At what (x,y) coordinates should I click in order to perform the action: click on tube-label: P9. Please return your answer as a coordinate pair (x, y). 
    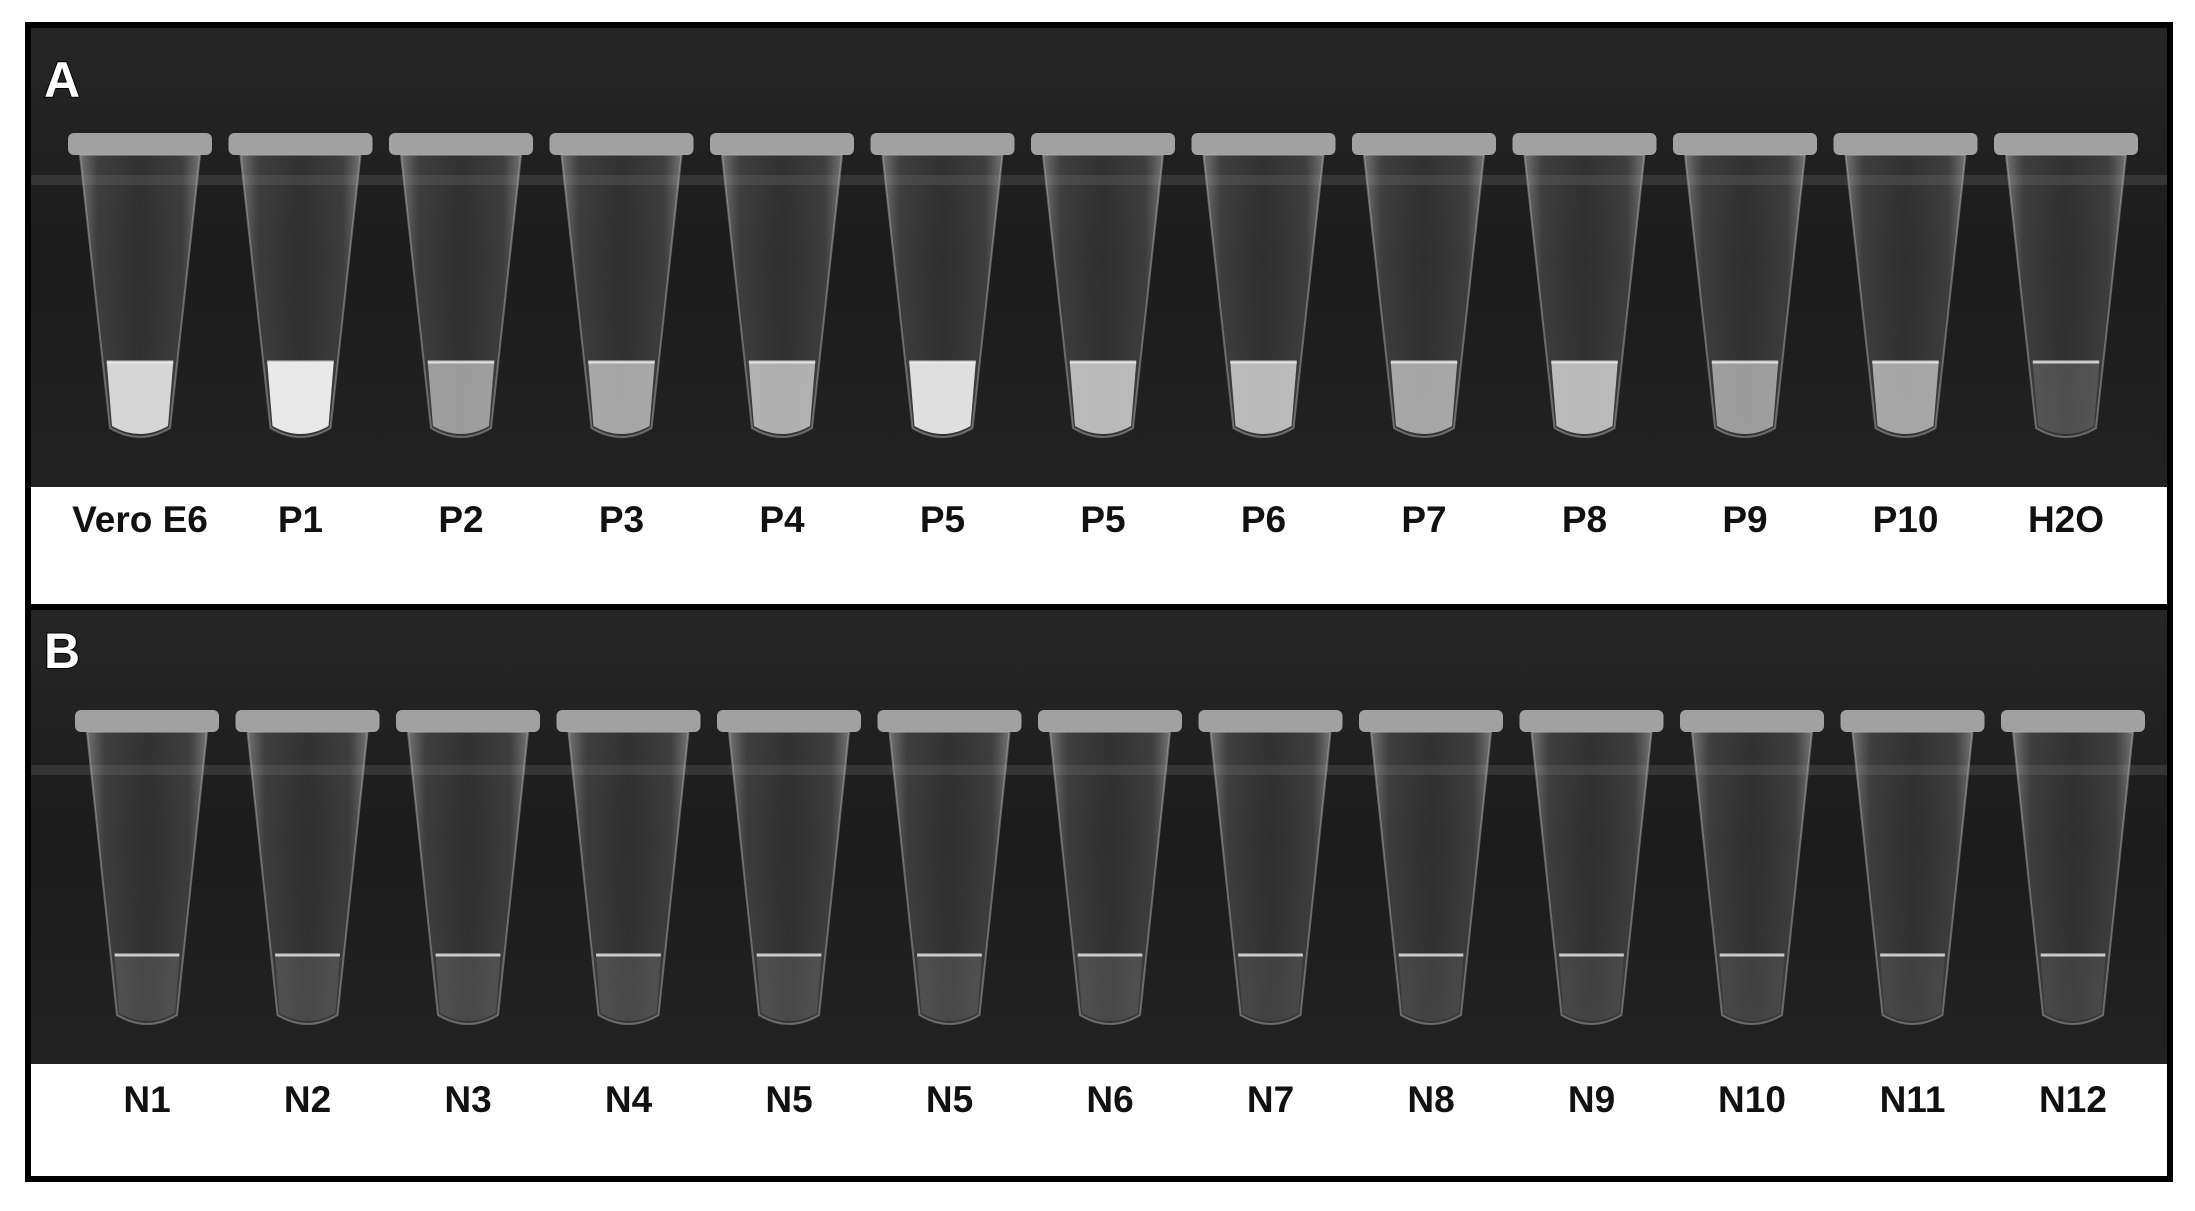
    Looking at the image, I should click on (1744, 519).